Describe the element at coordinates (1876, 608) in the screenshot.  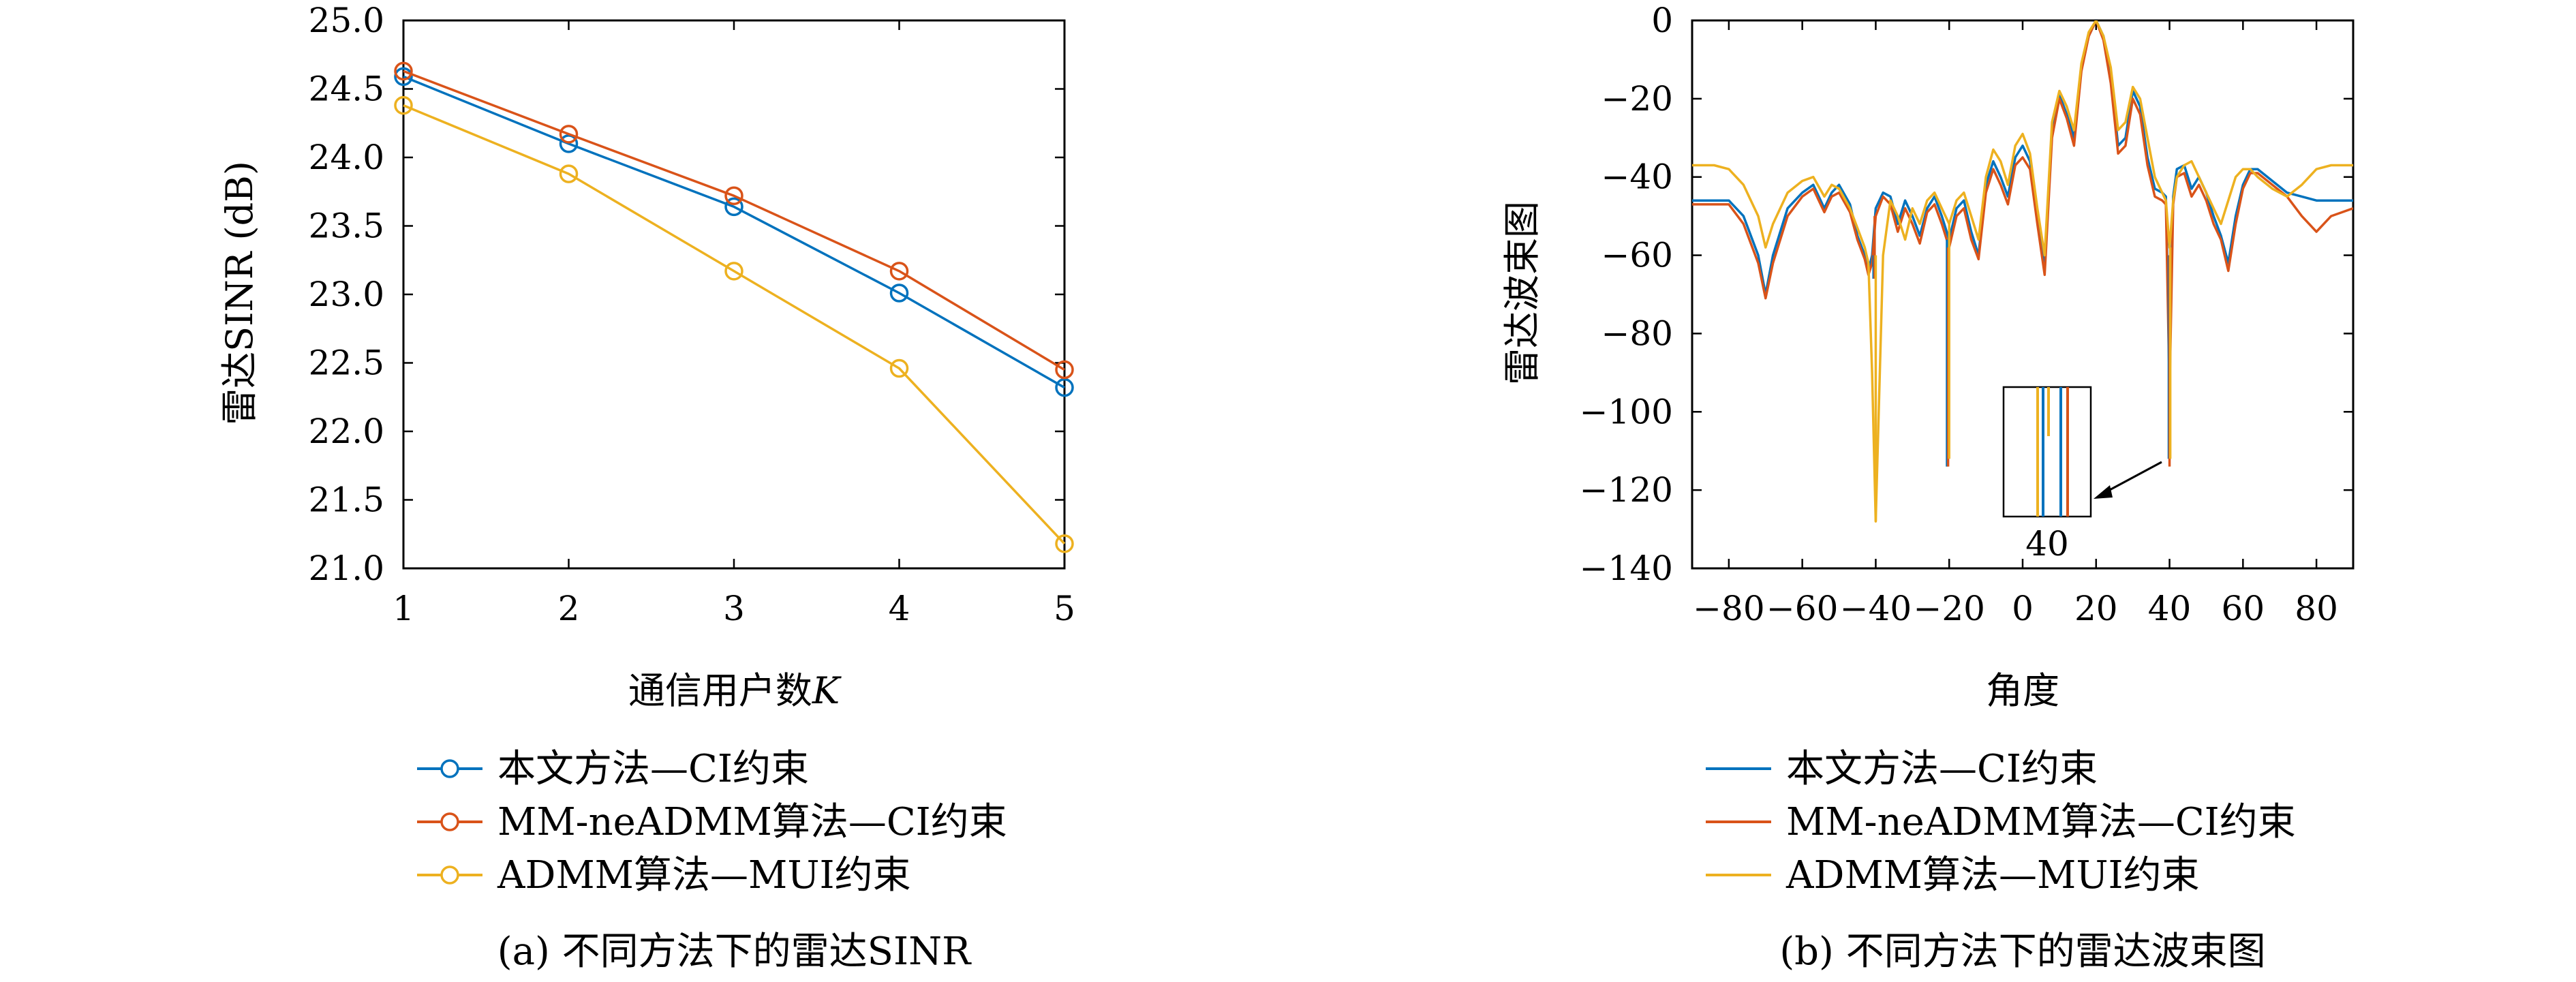
I see `x-tick-label: −40` at that location.